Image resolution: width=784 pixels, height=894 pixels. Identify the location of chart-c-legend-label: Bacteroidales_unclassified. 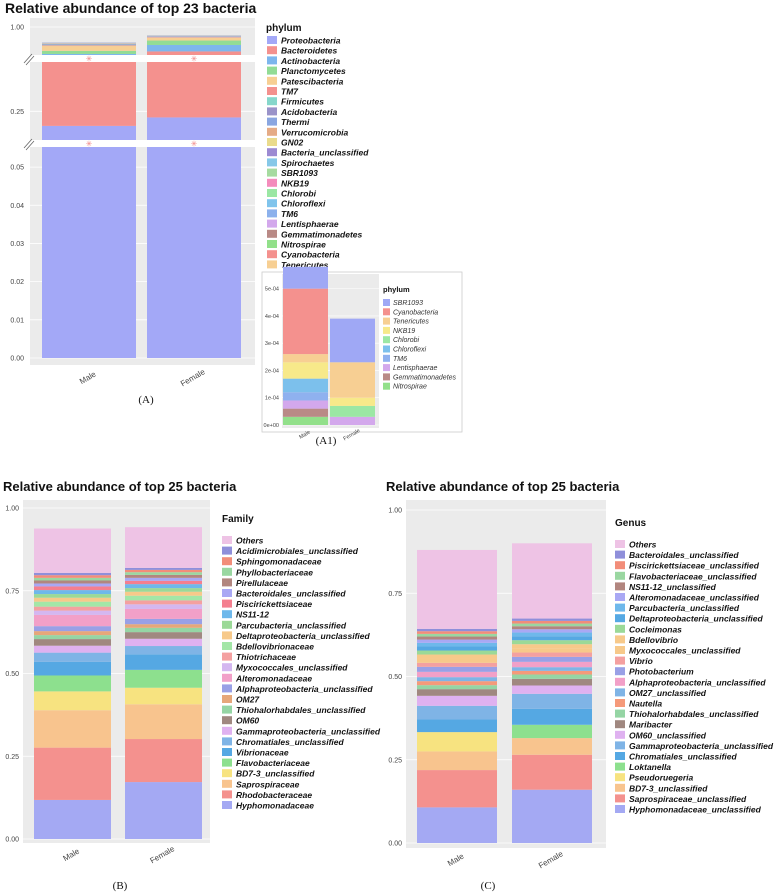
(684, 555).